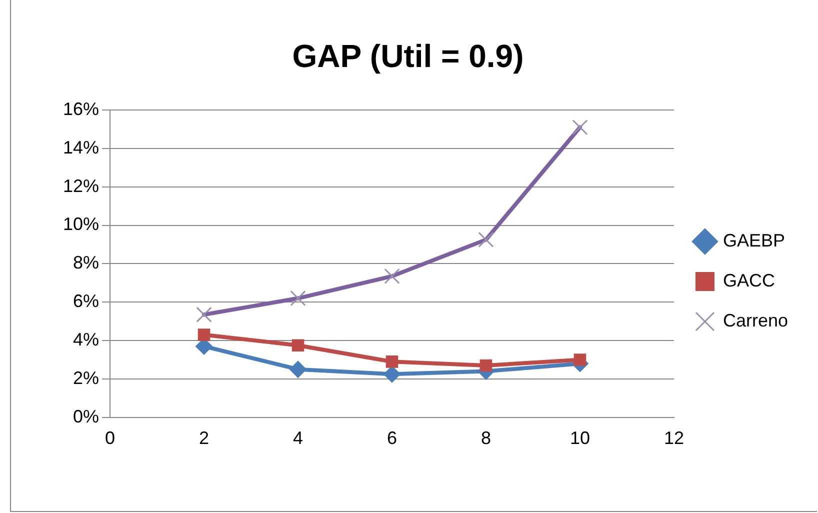 The width and height of the screenshot is (818, 513). What do you see at coordinates (298, 438) in the screenshot?
I see `x-tick-label: 4` at bounding box center [298, 438].